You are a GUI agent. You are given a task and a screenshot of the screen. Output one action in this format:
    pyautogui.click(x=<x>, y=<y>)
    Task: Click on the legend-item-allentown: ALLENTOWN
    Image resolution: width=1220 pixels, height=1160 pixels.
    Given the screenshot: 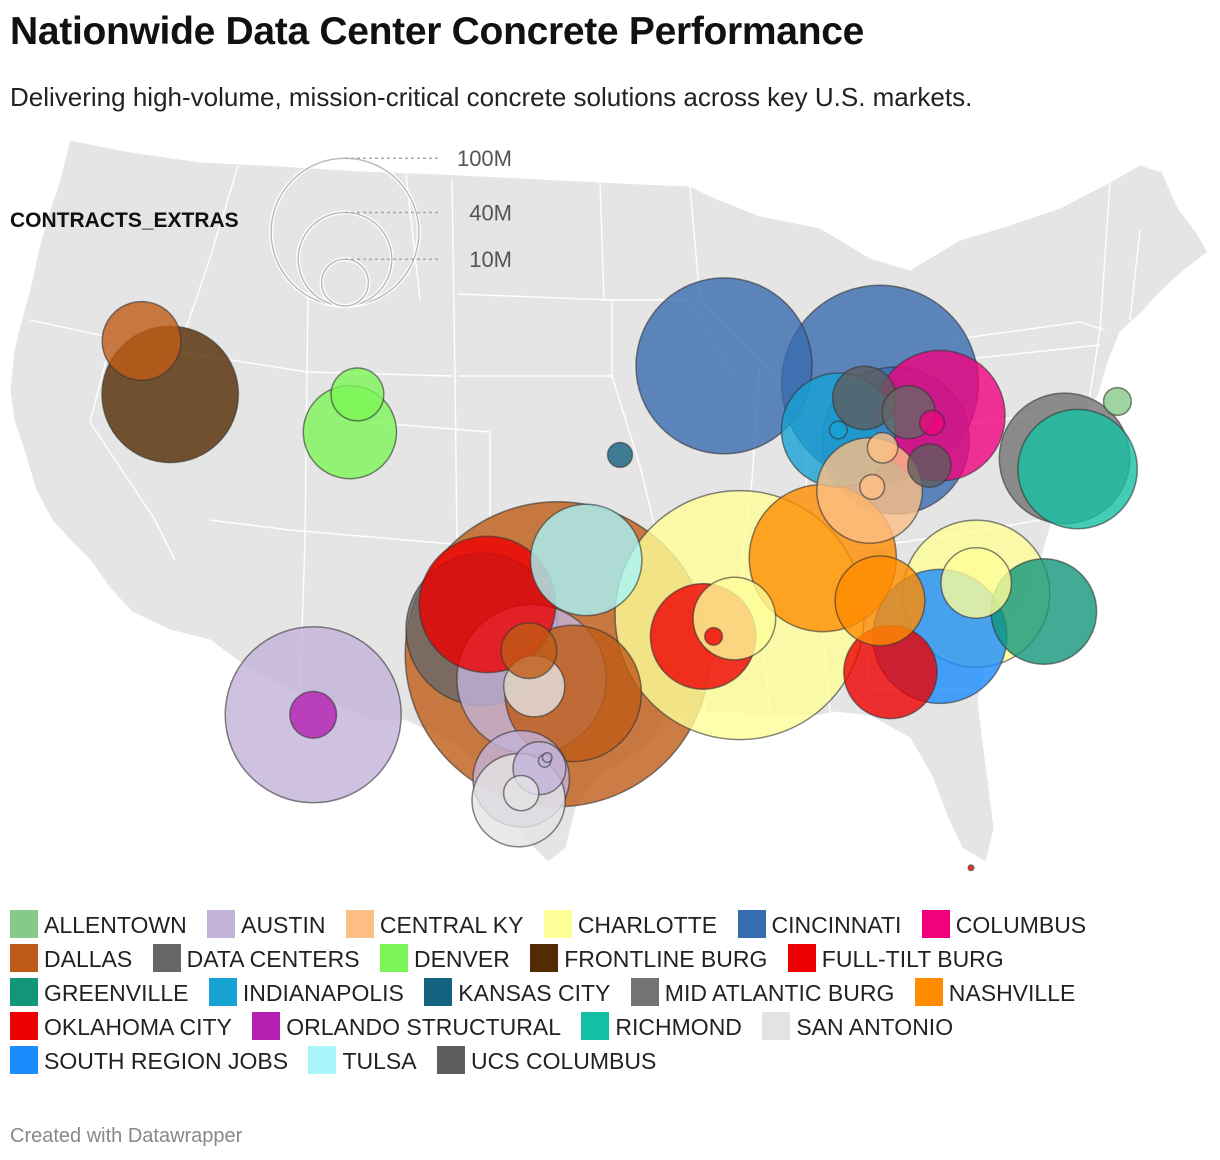 What is the action you would take?
    pyautogui.click(x=98, y=925)
    